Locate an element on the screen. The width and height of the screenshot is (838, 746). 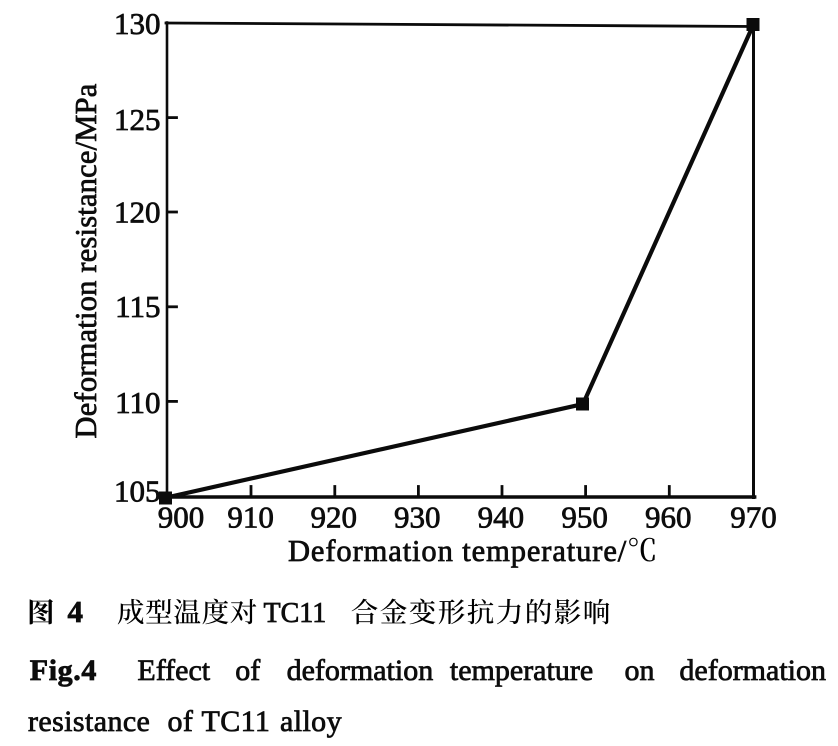
svg-text: on is located at coordinates (640, 670).